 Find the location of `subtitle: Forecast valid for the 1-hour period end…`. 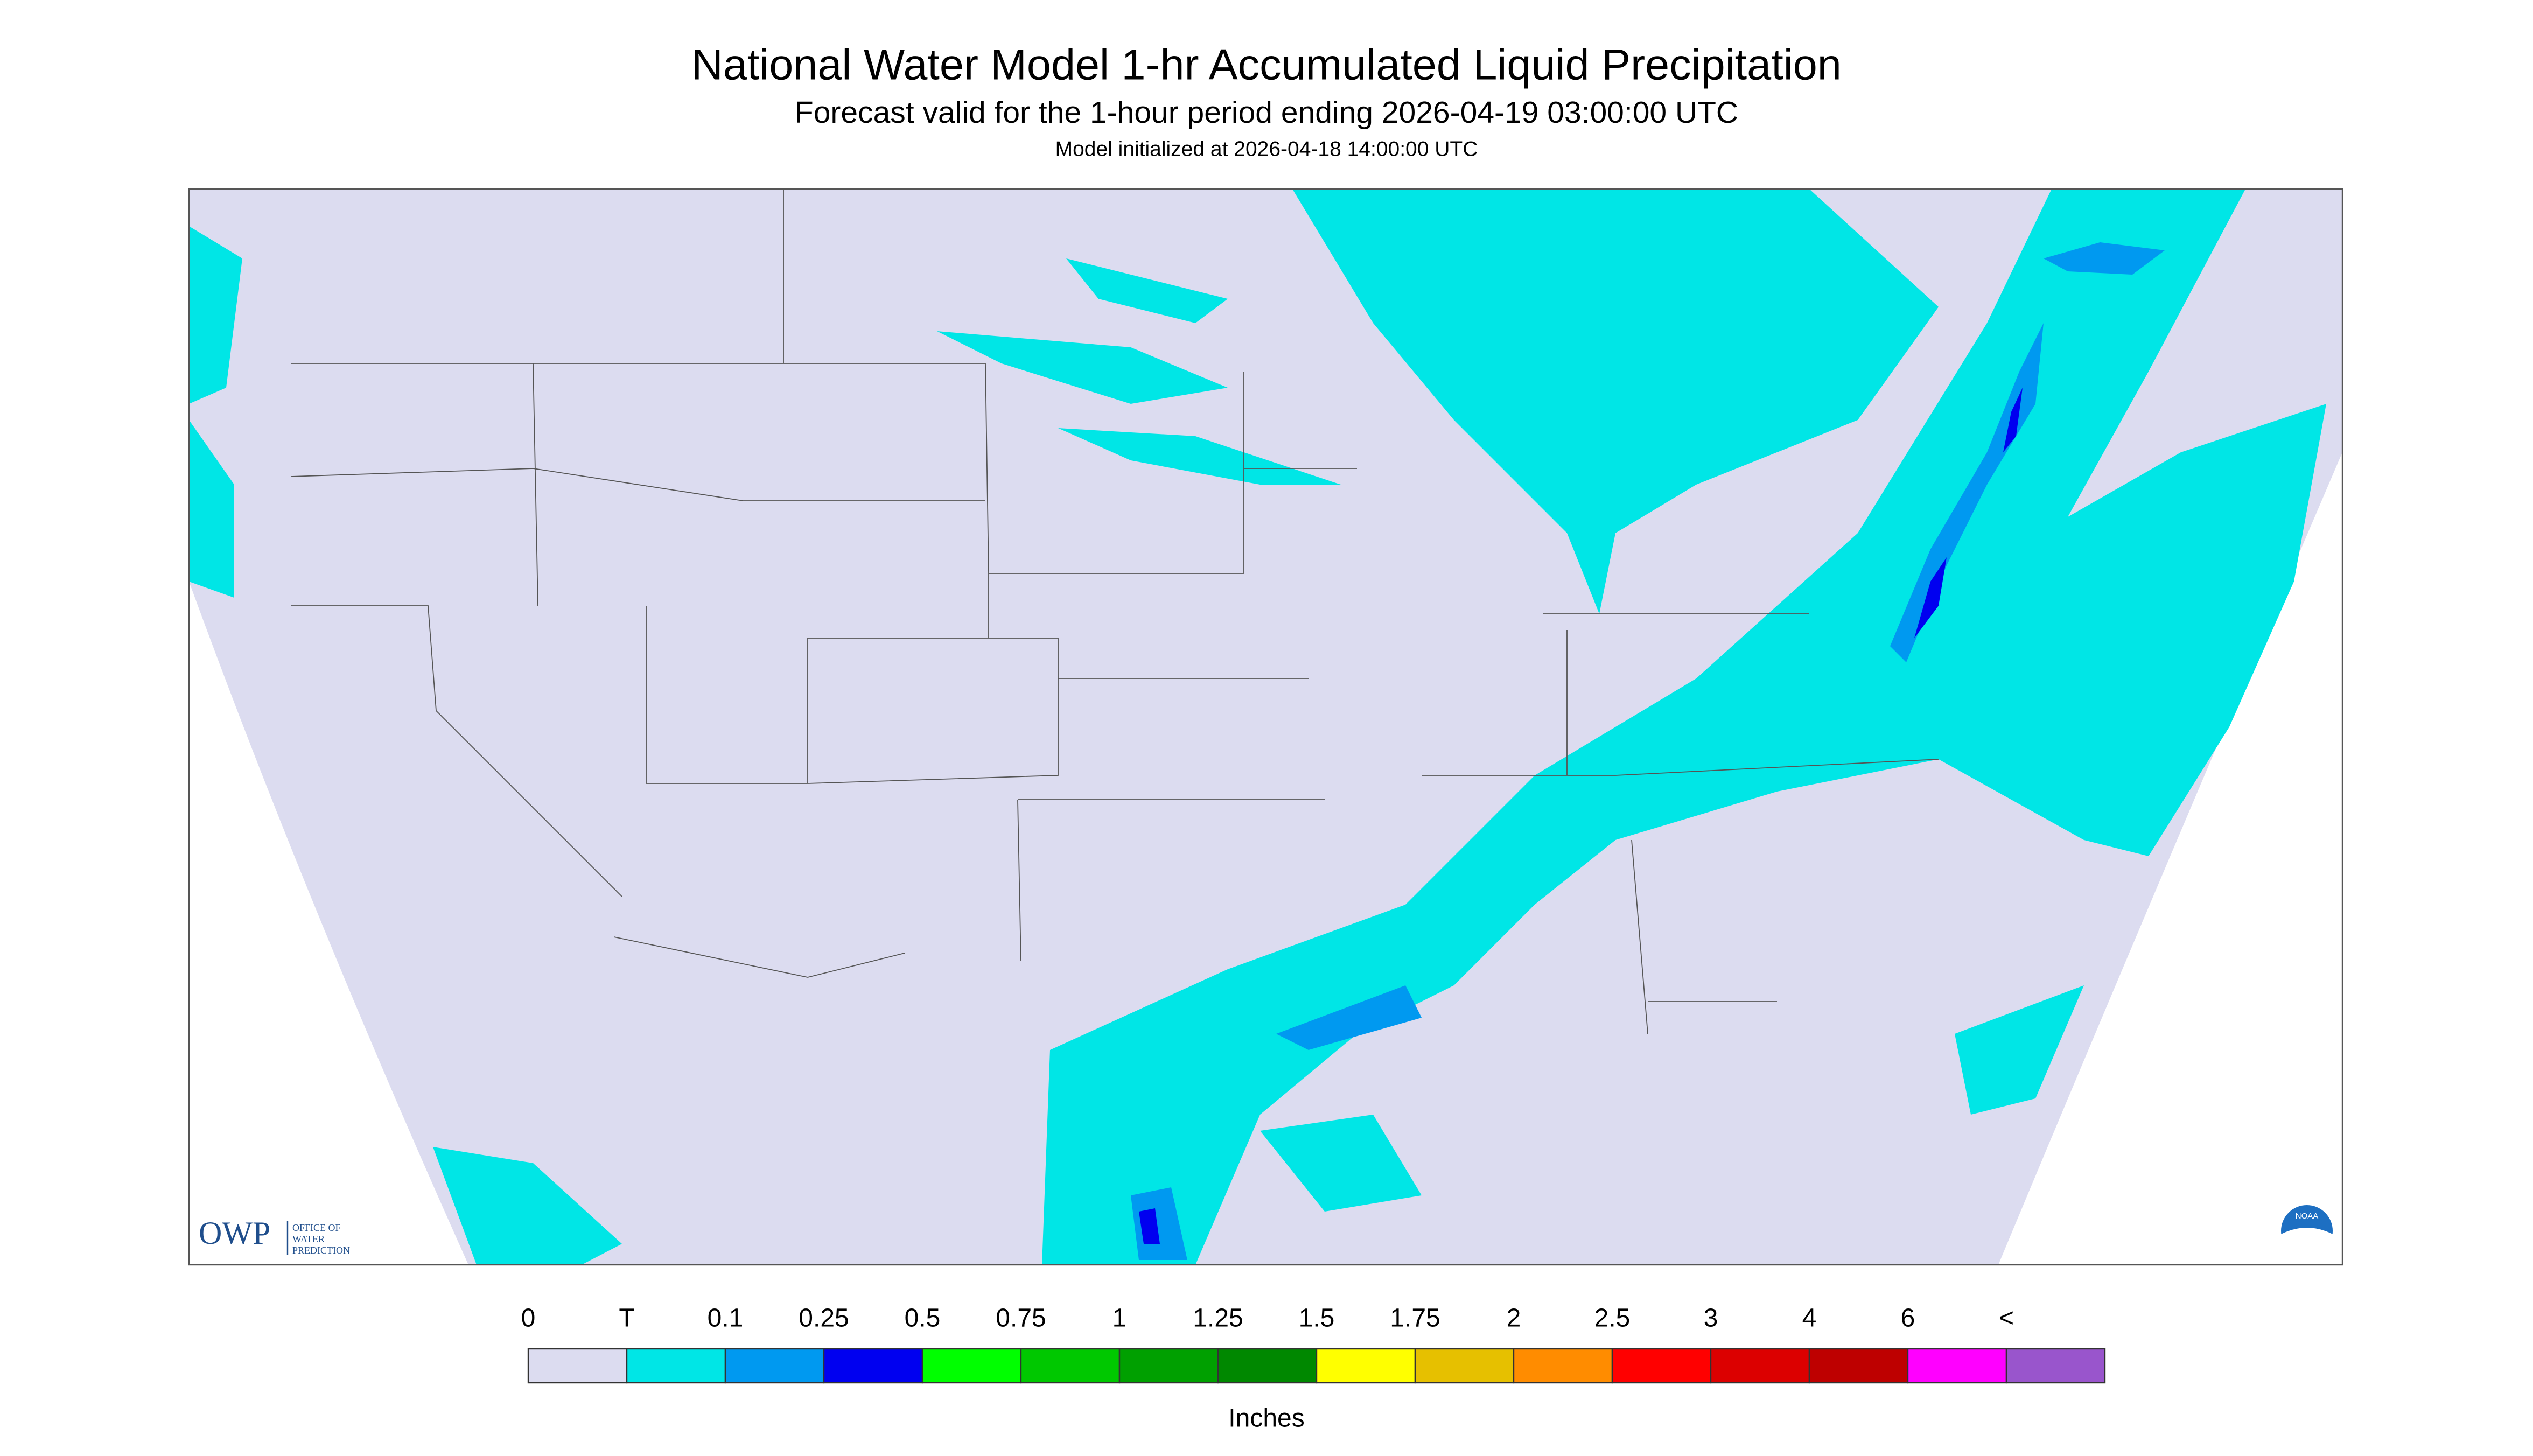

subtitle: Forecast valid for the 1-hour period end… is located at coordinates (1266, 112).